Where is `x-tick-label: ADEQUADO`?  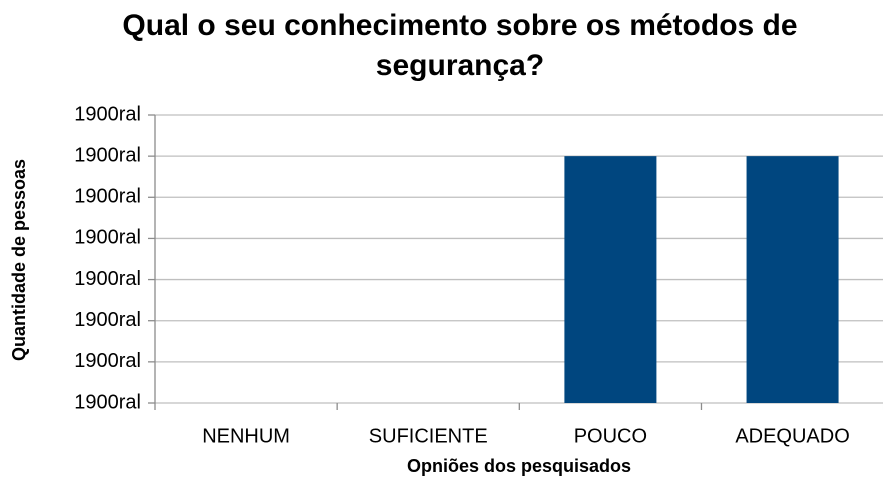
x-tick-label: ADEQUADO is located at coordinates (792, 436).